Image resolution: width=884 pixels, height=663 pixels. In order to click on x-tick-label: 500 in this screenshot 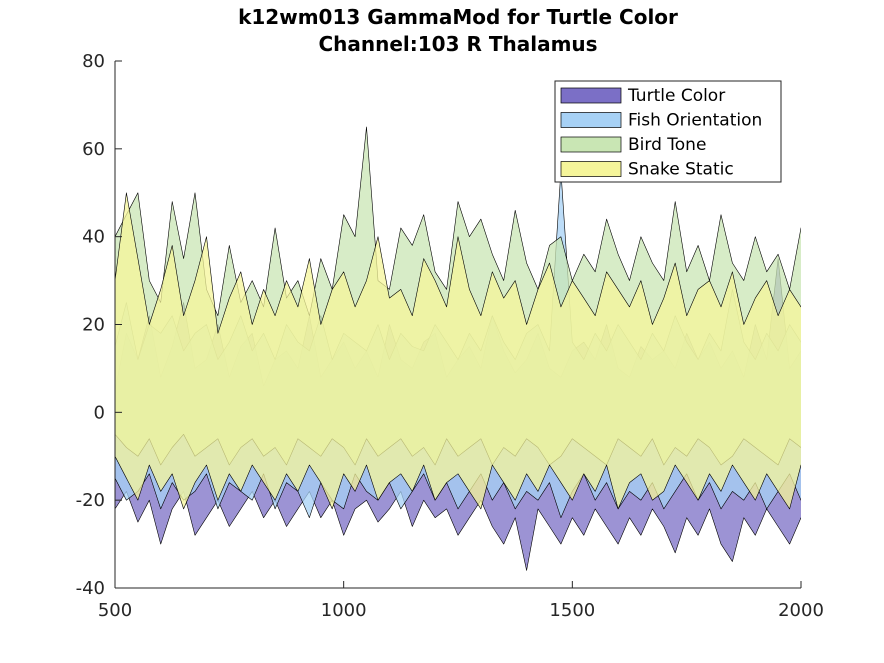, I will do `click(115, 610)`.